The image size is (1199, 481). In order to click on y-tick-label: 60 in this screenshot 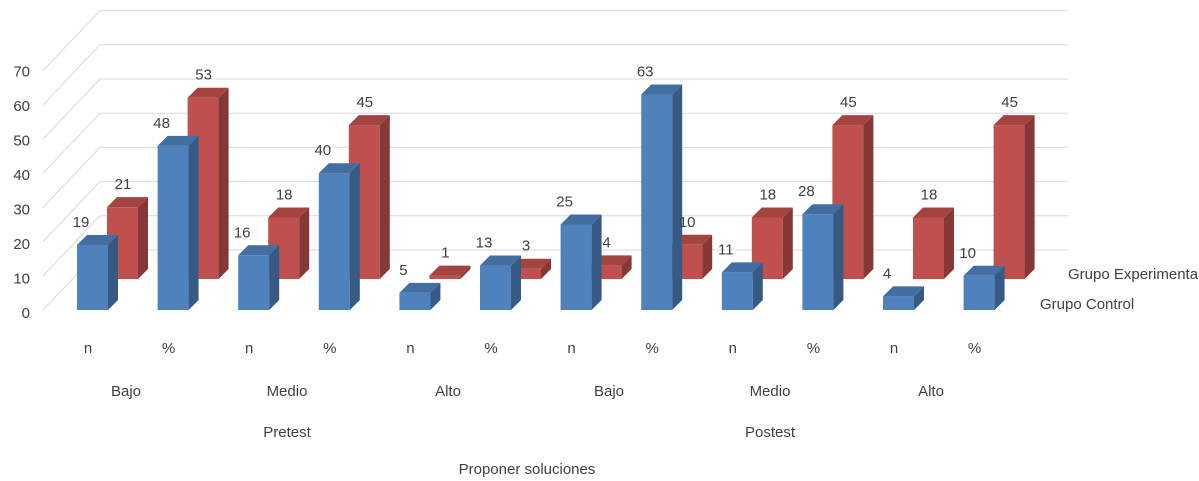, I will do `click(21, 106)`.